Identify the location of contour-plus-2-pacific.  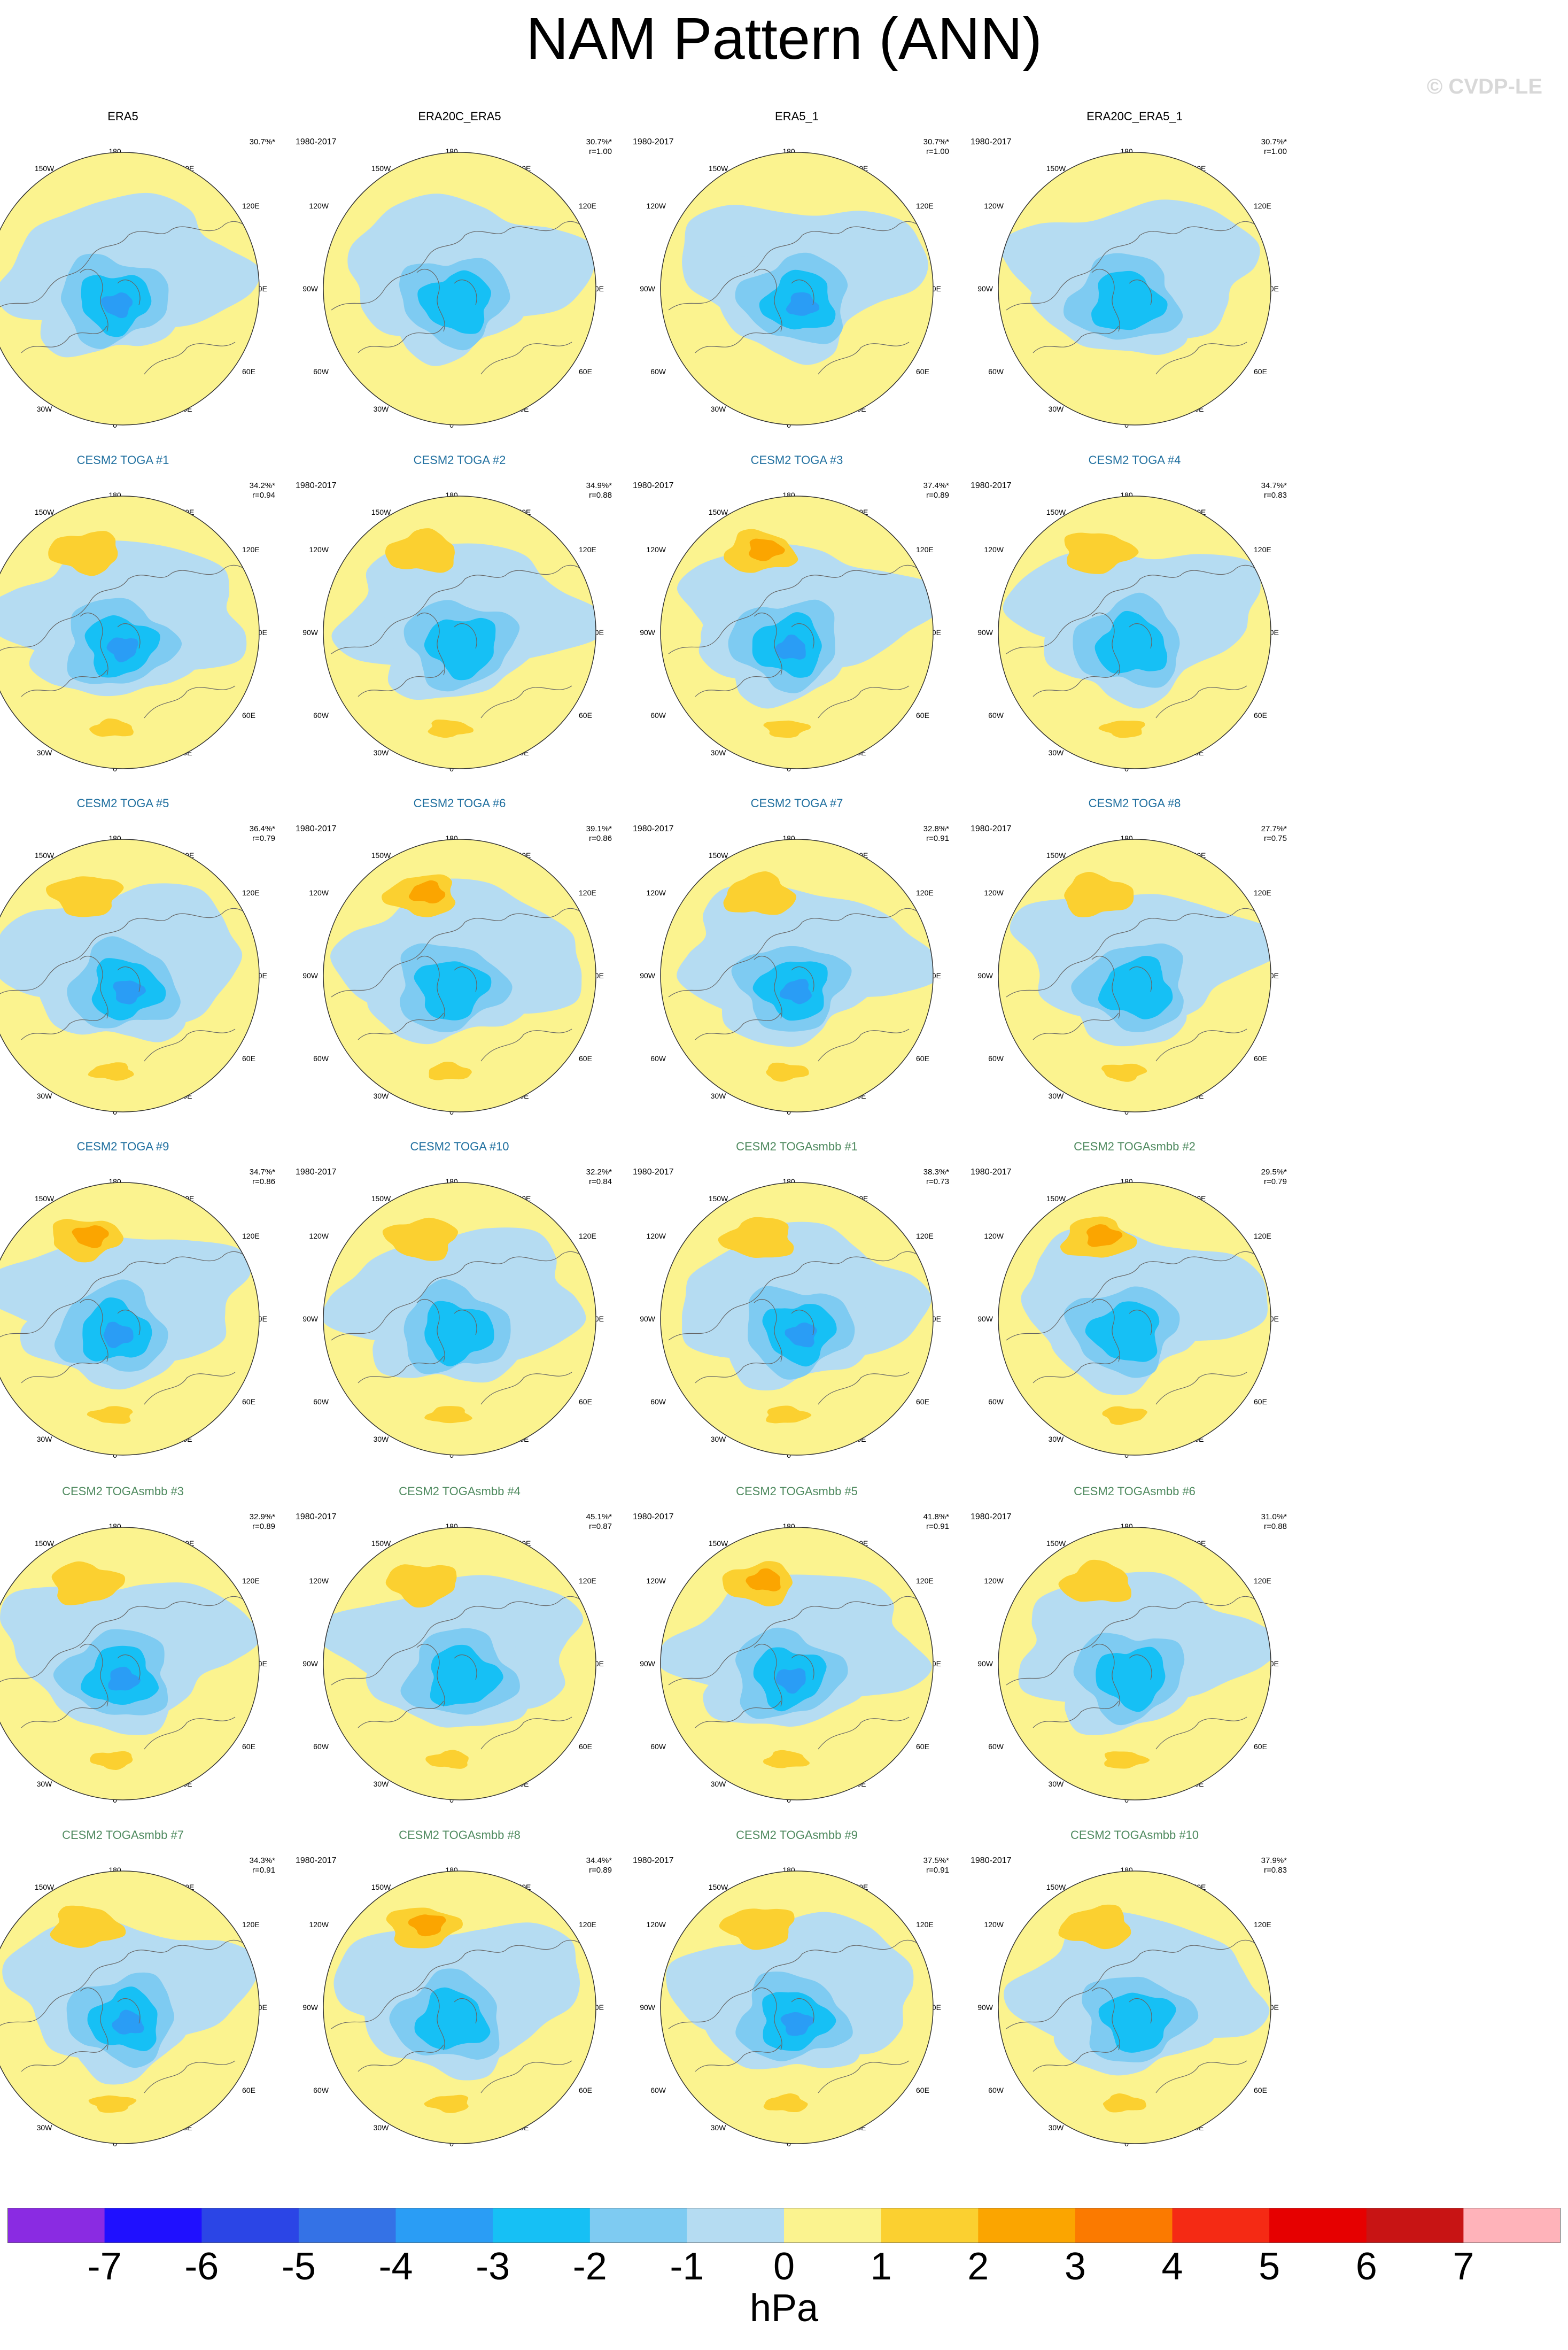
(1095, 1580).